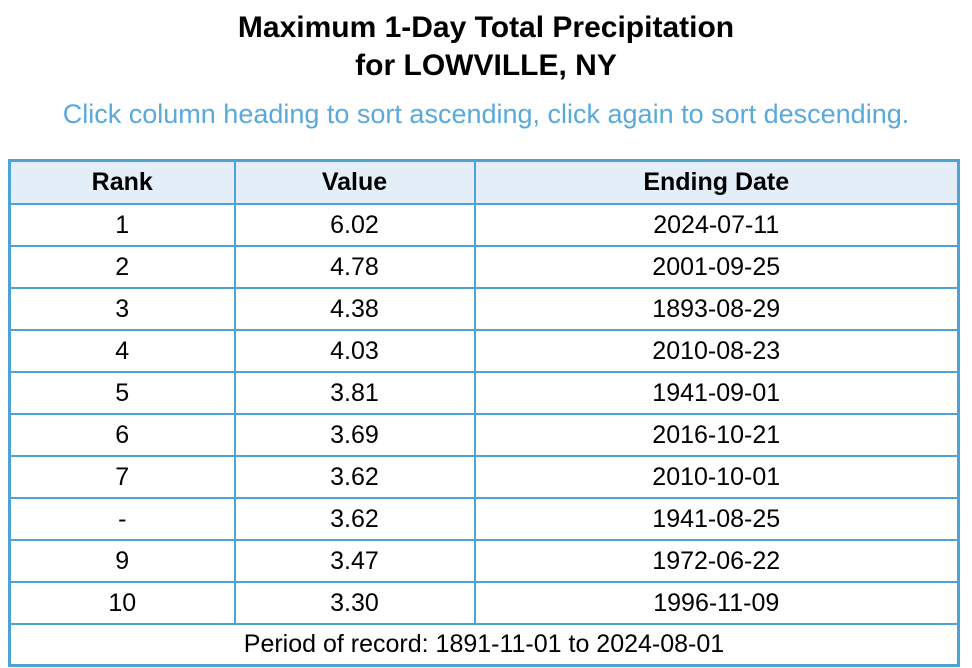  I want to click on date-cell: 2001-09-25, so click(716, 267).